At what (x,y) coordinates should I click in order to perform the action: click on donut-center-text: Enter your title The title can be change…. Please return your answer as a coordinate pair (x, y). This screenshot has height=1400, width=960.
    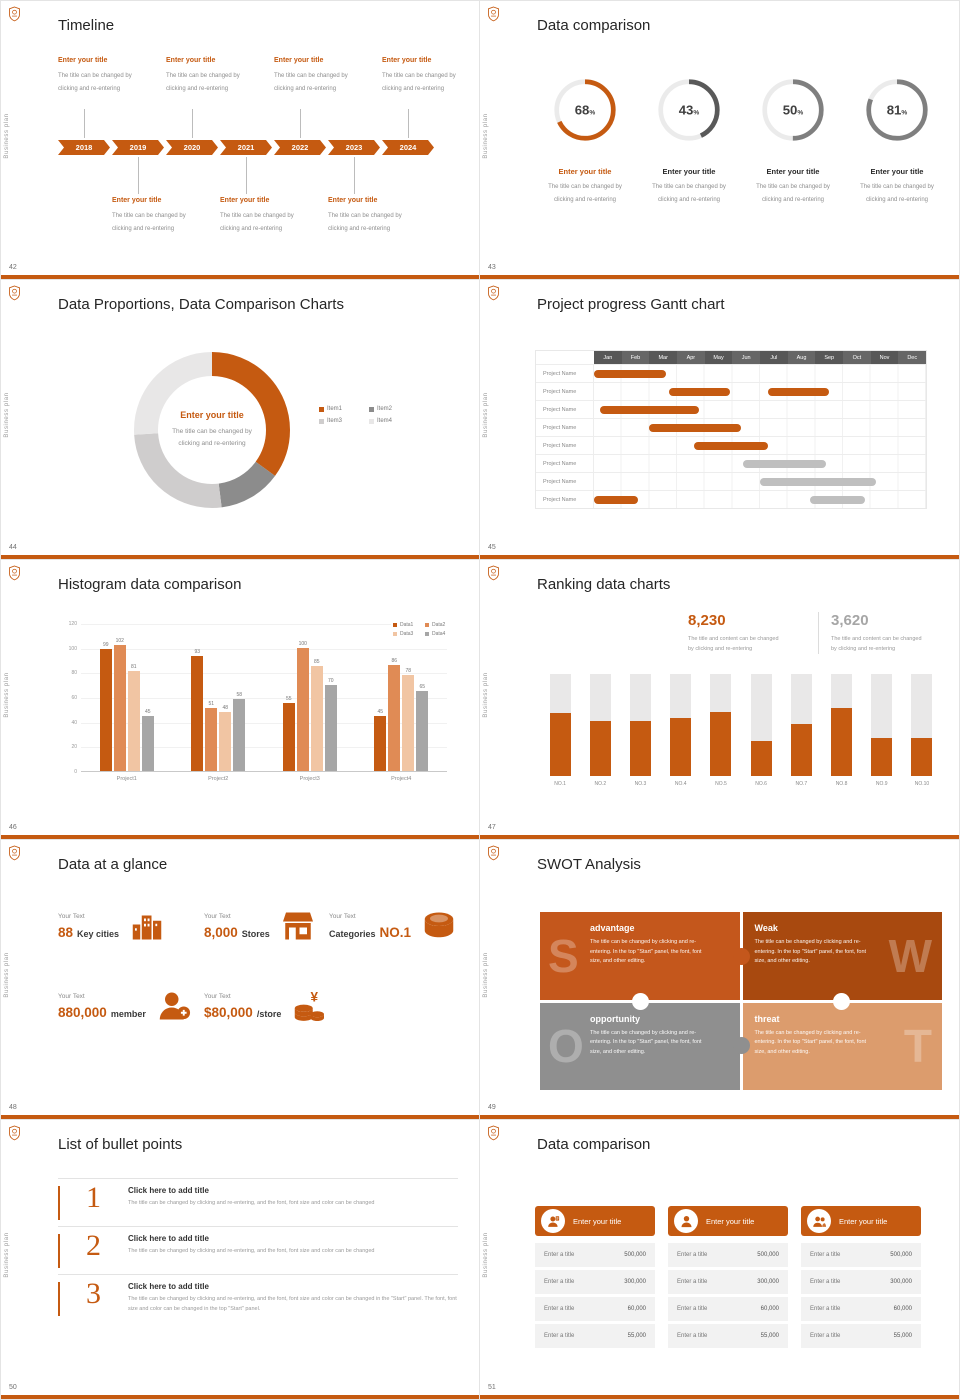
    Looking at the image, I should click on (212, 430).